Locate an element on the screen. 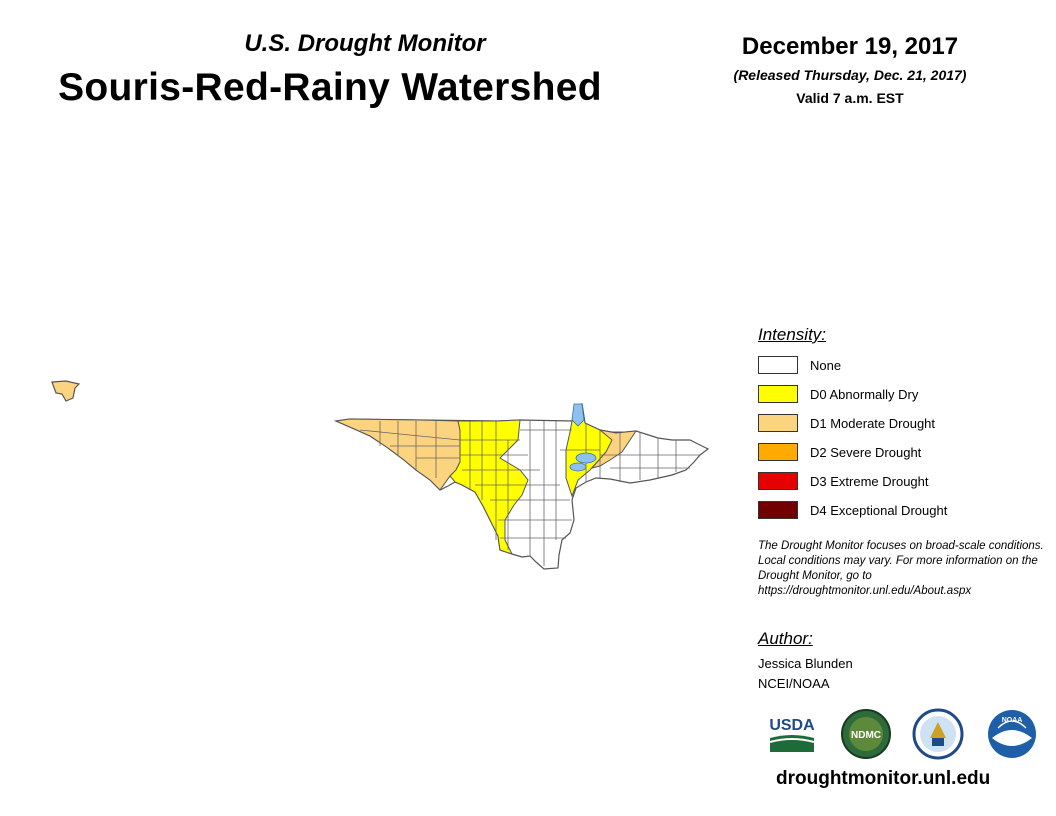 Image resolution: width=1056 pixels, height=816 pixels. legend-item: D1 Moderate Drought is located at coordinates (846, 423).